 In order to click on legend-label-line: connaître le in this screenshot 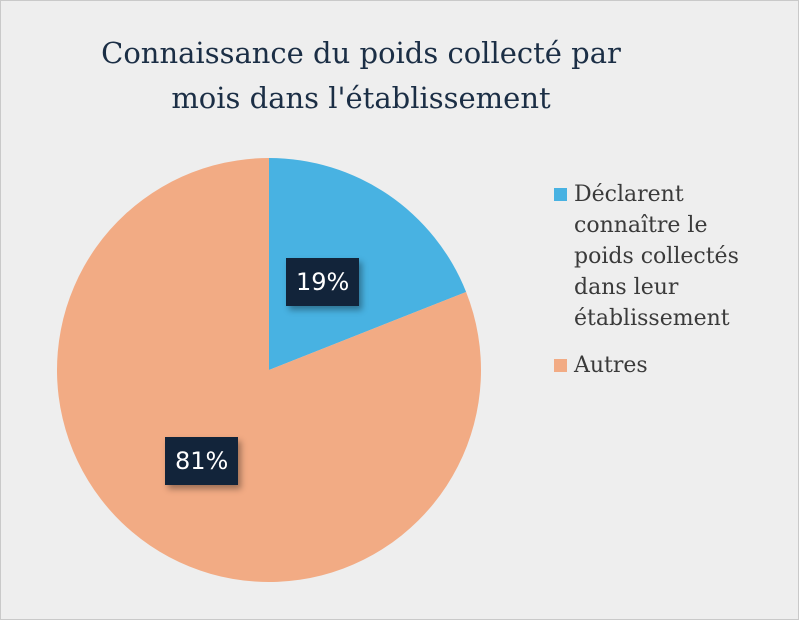, I will do `click(641, 225)`.